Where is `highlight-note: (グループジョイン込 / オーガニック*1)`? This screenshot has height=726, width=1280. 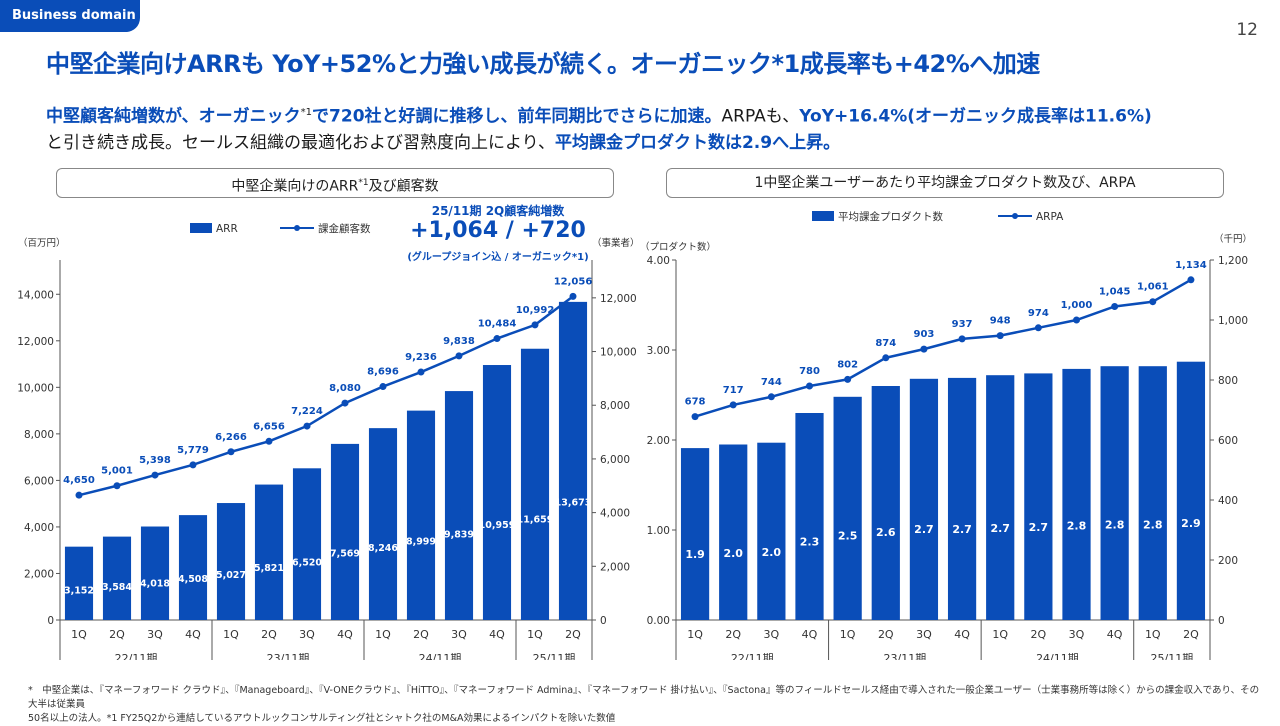 highlight-note: (グループジョイン込 / オーガニック*1) is located at coordinates (498, 257).